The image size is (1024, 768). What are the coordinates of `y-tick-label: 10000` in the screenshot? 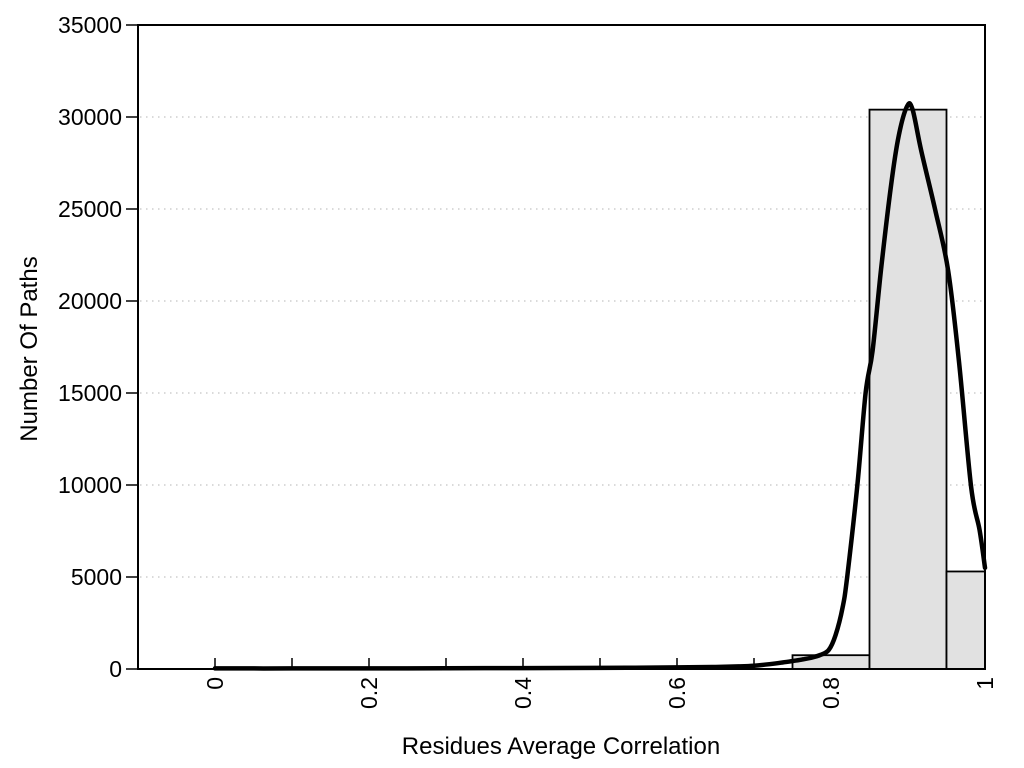 It's located at (90, 485).